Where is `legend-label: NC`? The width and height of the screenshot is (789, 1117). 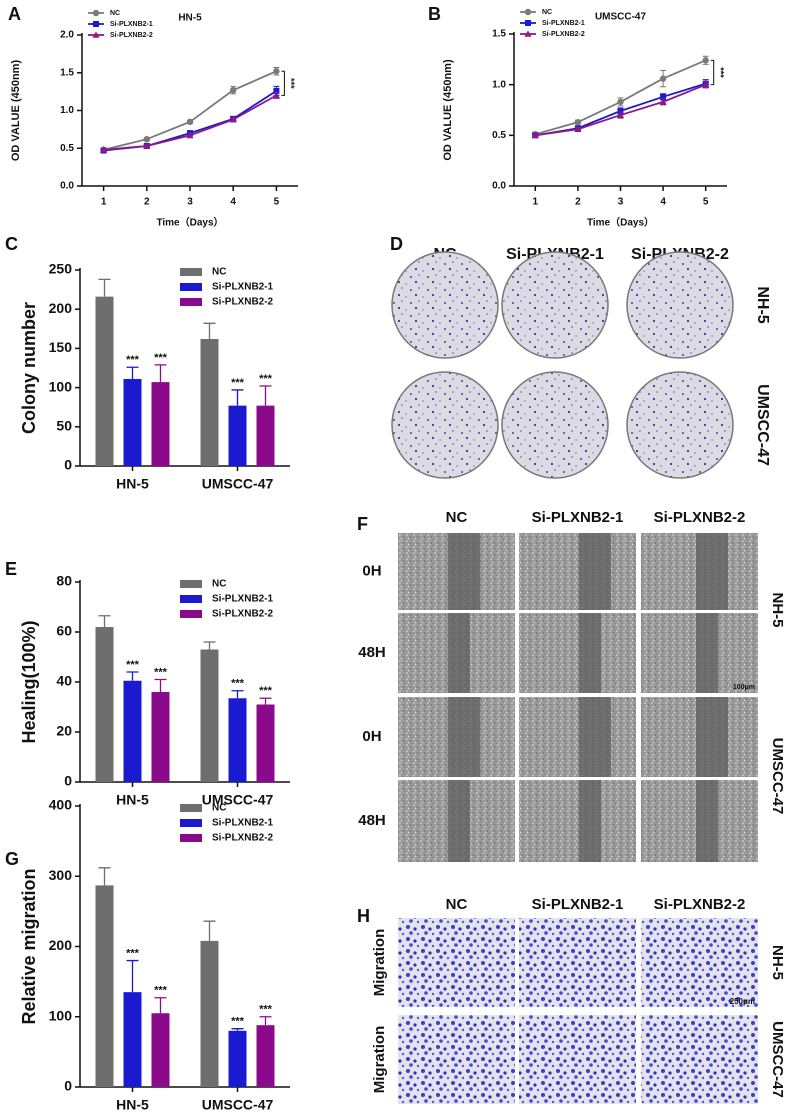 legend-label: NC is located at coordinates (219, 584).